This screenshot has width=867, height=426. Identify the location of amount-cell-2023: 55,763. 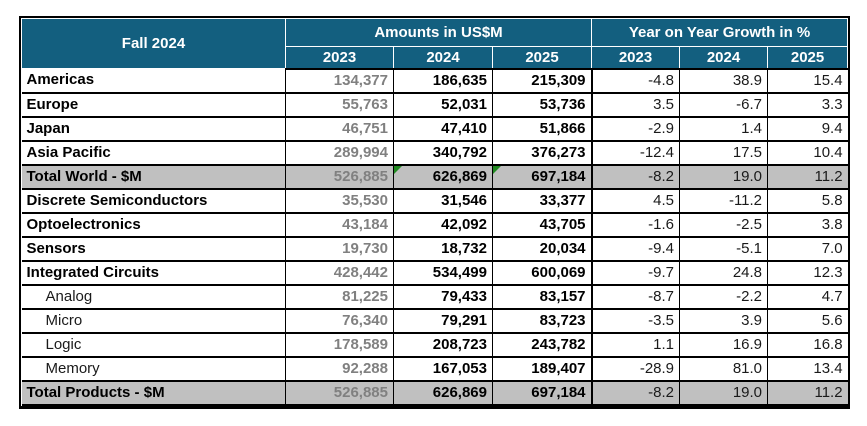
(339, 105).